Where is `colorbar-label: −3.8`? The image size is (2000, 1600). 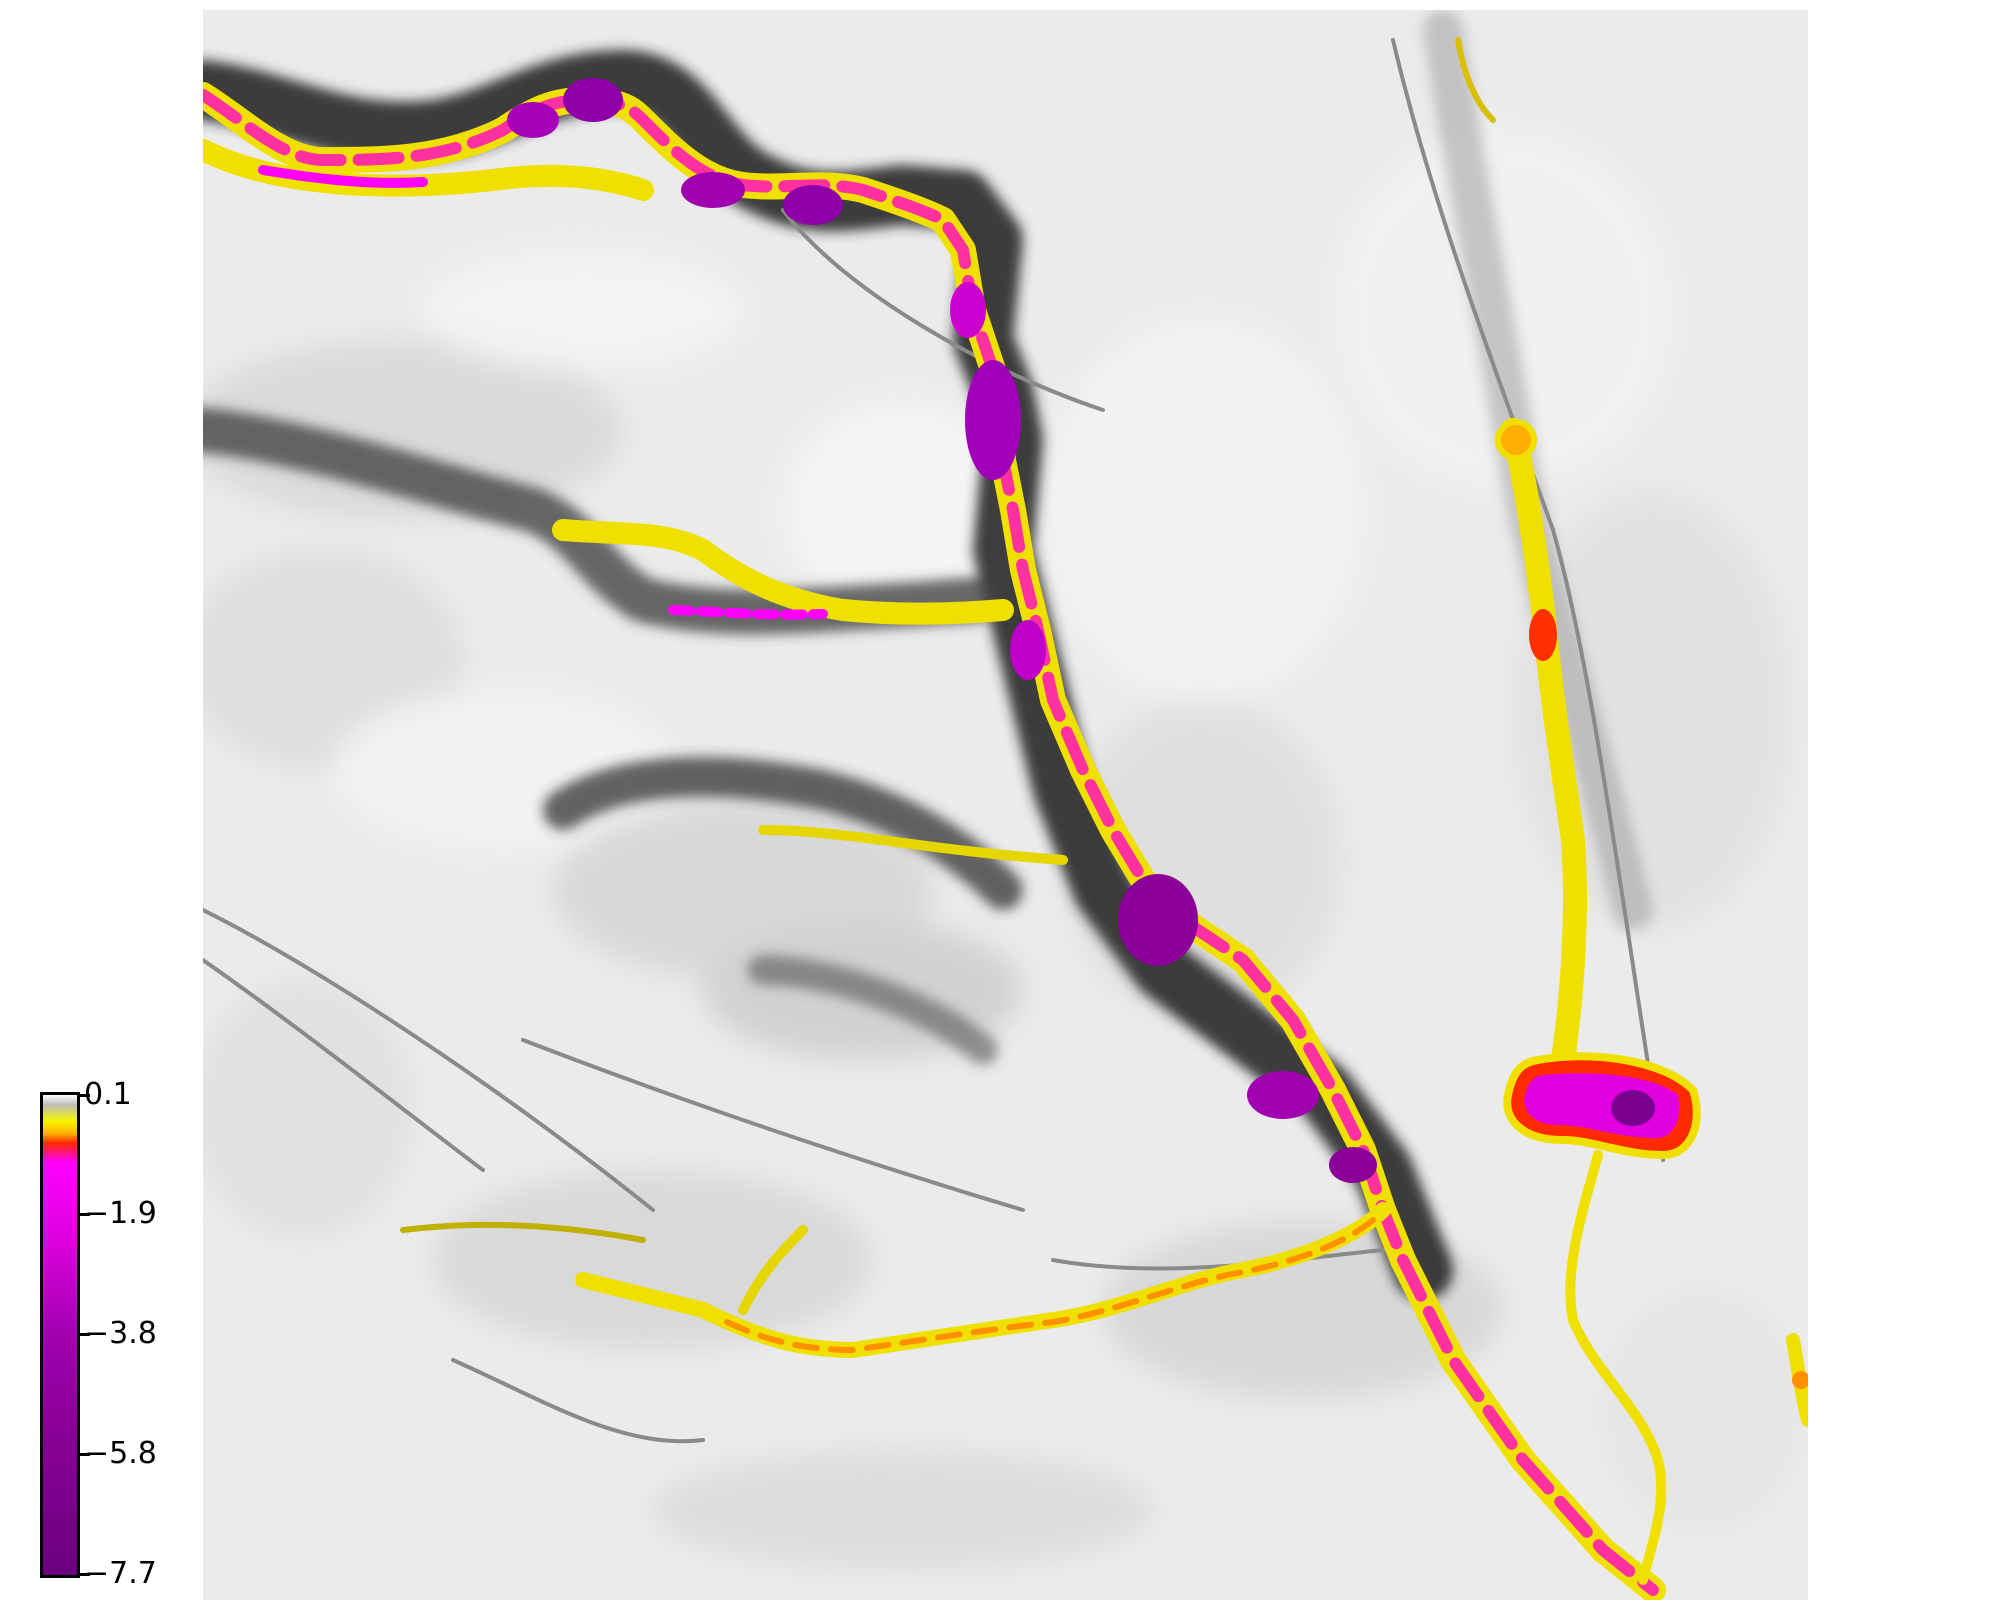
colorbar-label: −3.8 is located at coordinates (120, 1333).